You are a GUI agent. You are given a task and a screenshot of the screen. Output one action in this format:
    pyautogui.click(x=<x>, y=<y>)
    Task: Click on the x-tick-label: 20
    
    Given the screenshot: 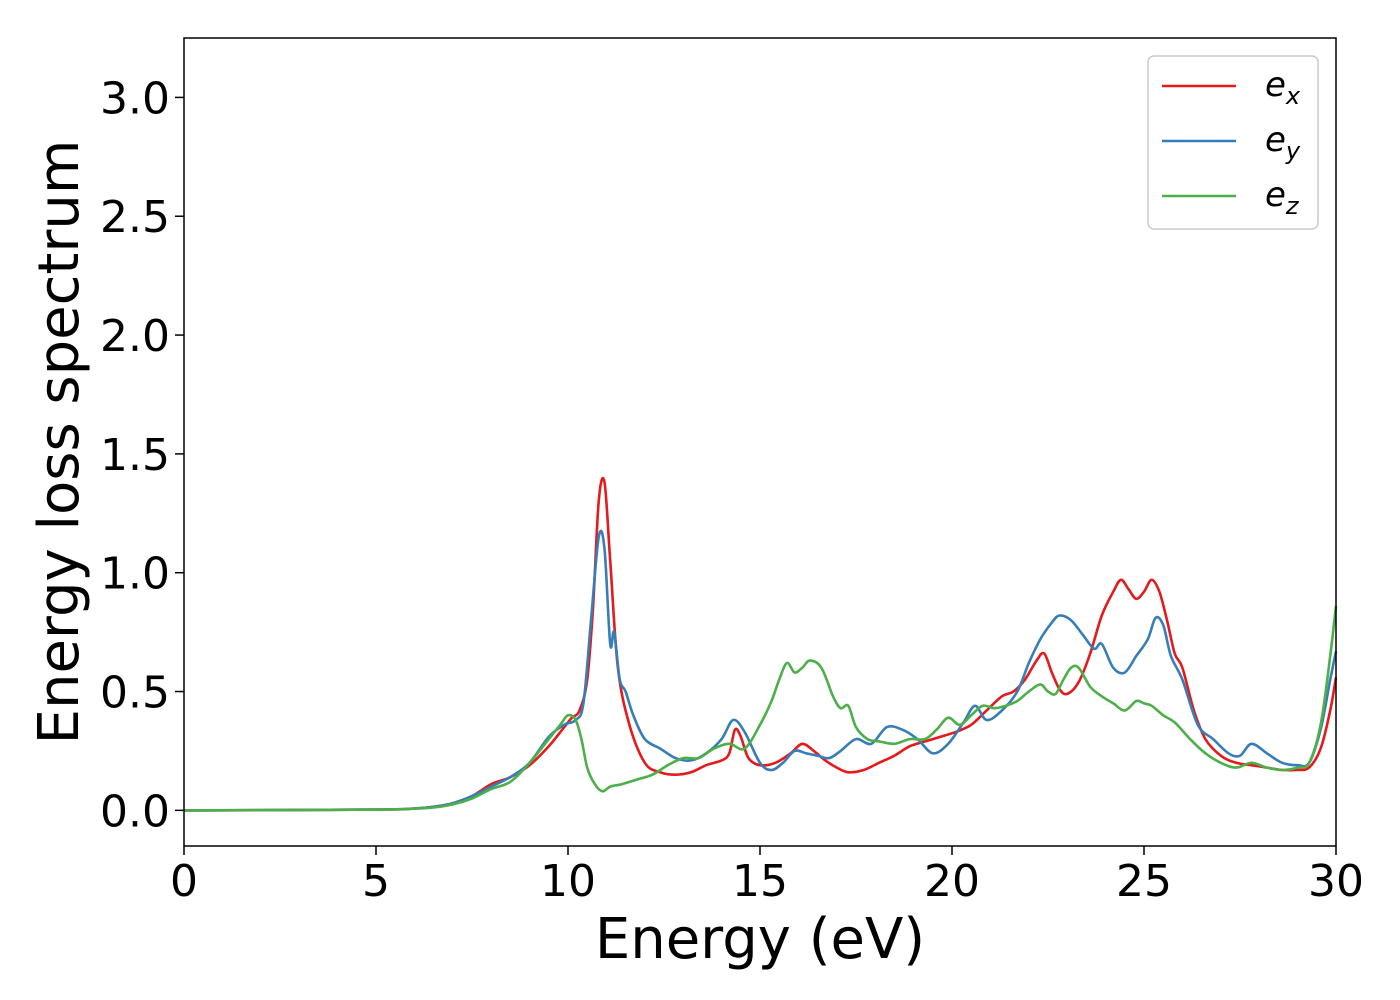 What is the action you would take?
    pyautogui.click(x=952, y=881)
    